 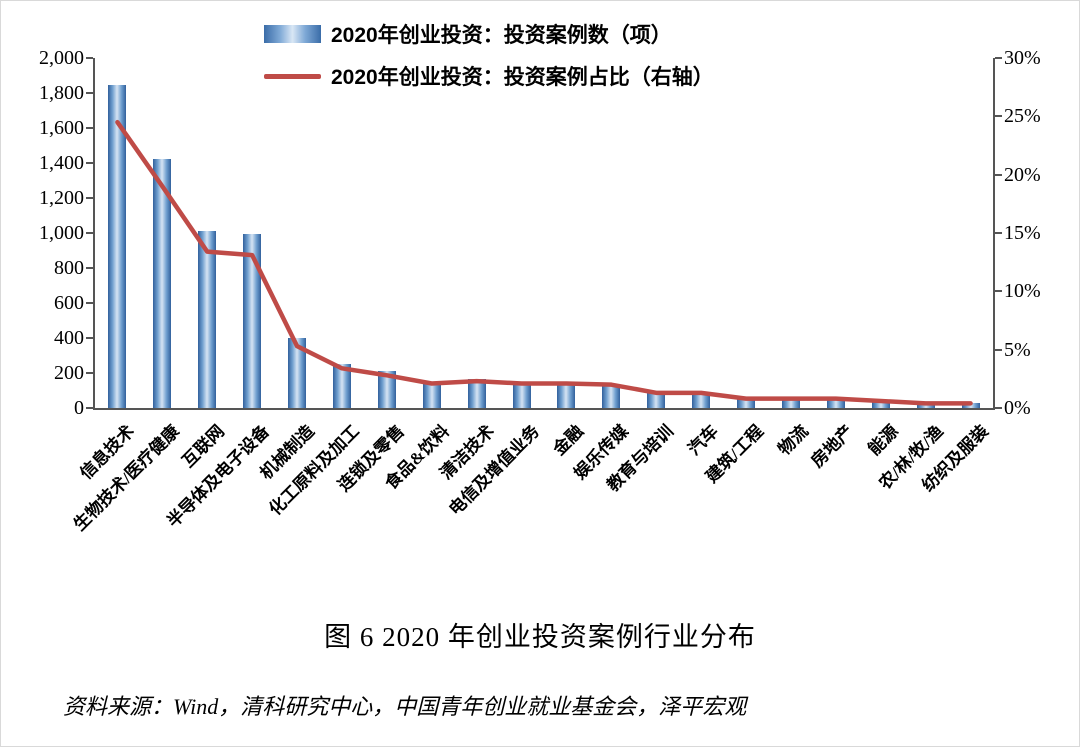 What do you see at coordinates (522, 77) in the screenshot?
I see `line-series-label: 2020年创业投资：投资案例占比（右轴）` at bounding box center [522, 77].